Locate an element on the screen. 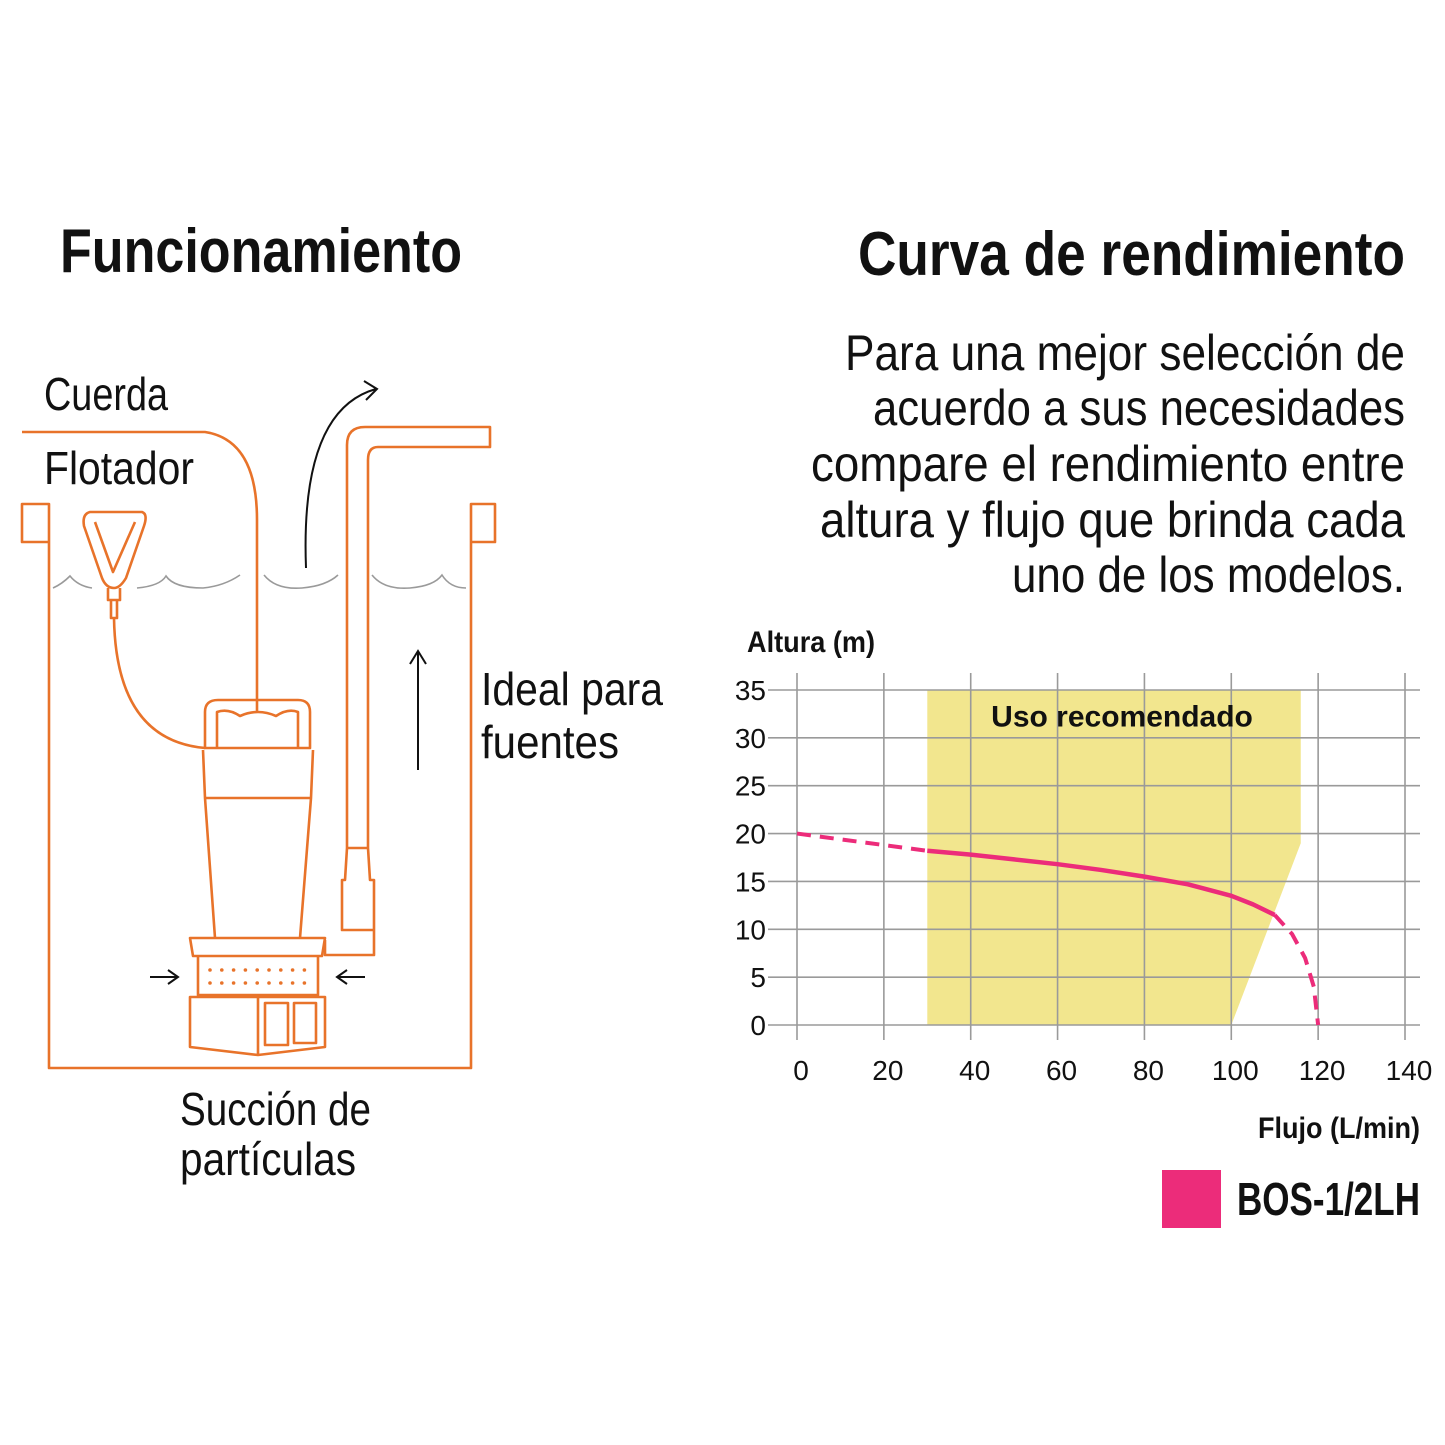 The height and width of the screenshot is (1445, 1445). label-ideal: Ideal para is located at coordinates (572, 689).